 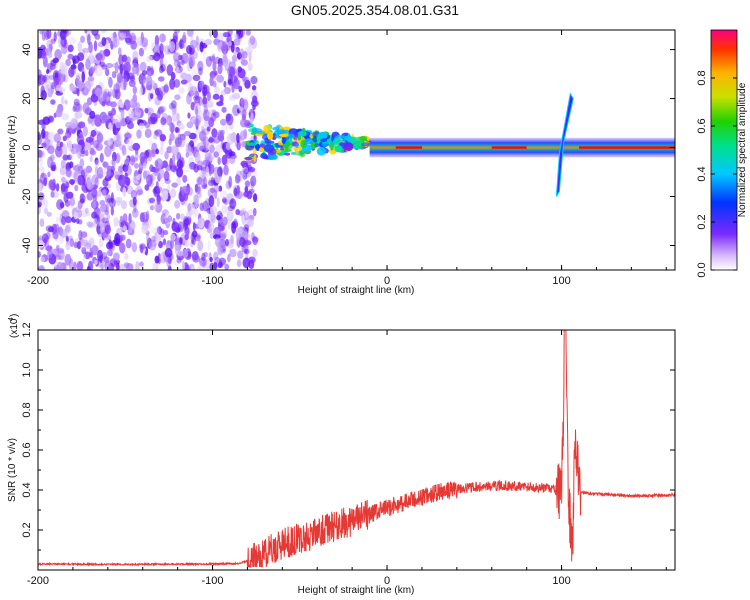 I want to click on snr-y-axis-label: SNR (10 * v/v), so click(x=12, y=470).